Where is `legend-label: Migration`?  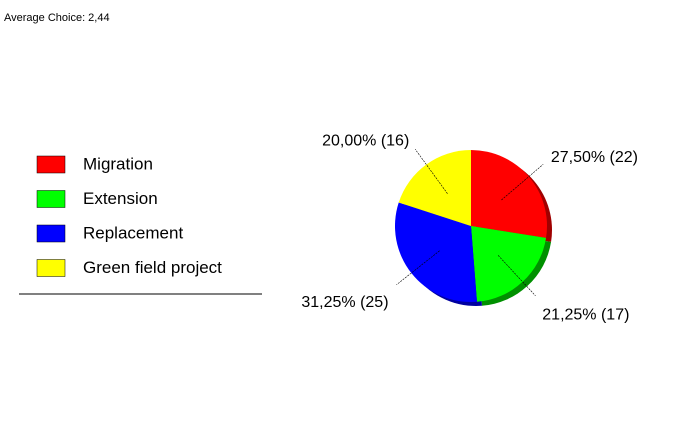 legend-label: Migration is located at coordinates (118, 163).